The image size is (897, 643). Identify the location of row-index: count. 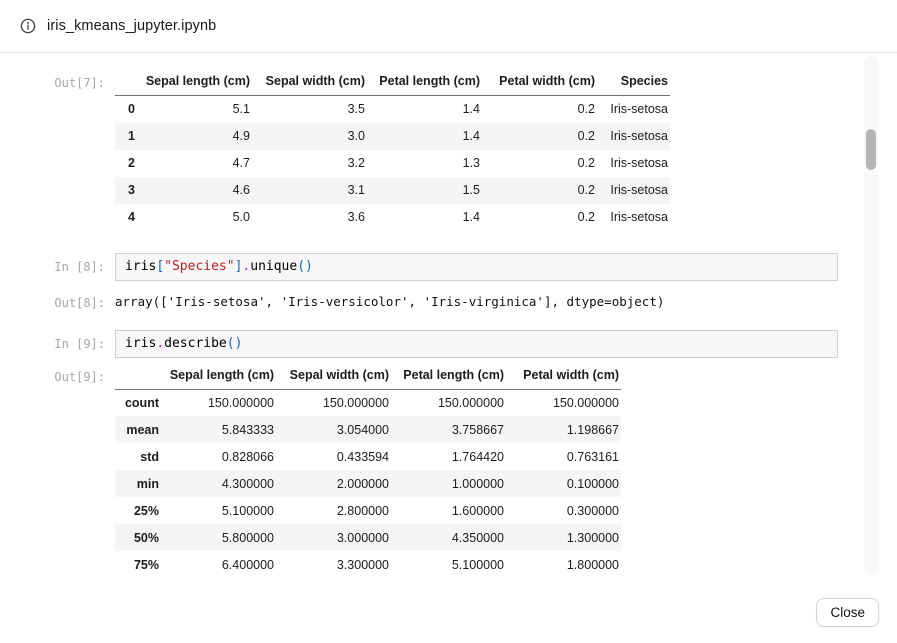
(141, 402).